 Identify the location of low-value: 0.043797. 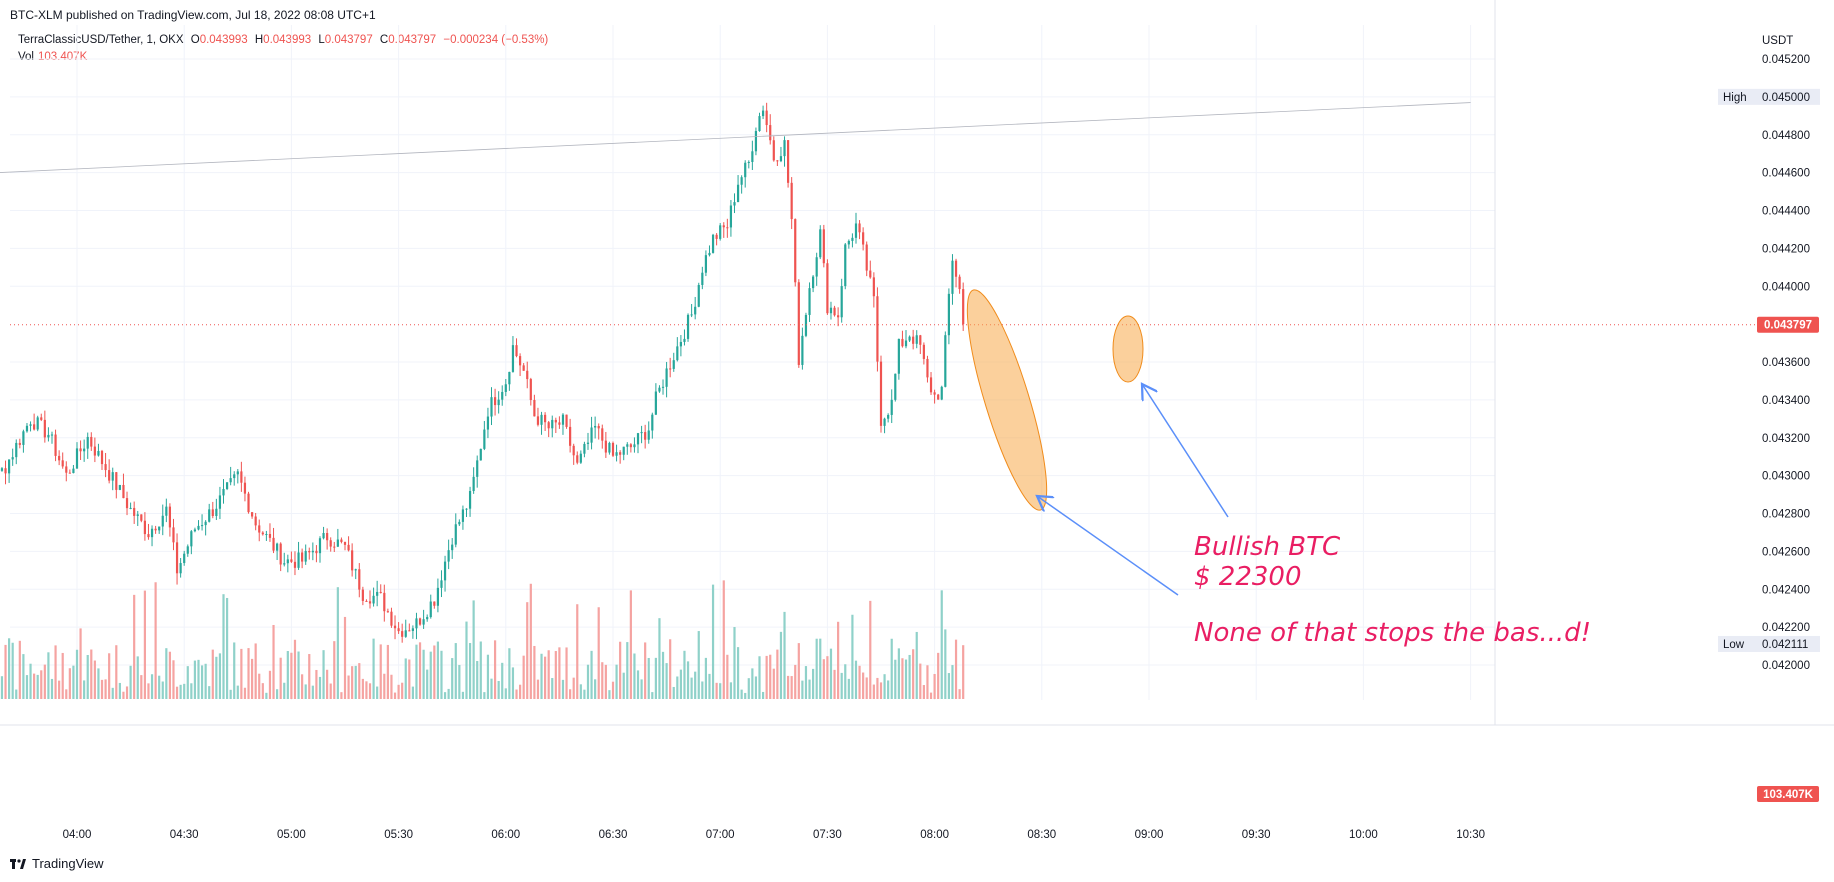
(348, 40).